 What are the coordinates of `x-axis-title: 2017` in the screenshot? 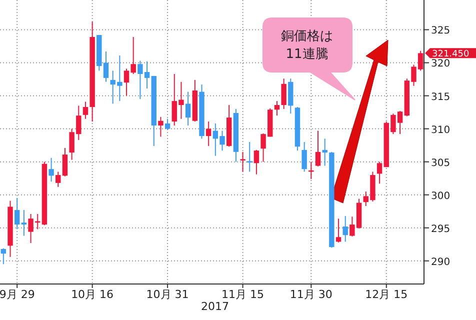 It's located at (215, 306).